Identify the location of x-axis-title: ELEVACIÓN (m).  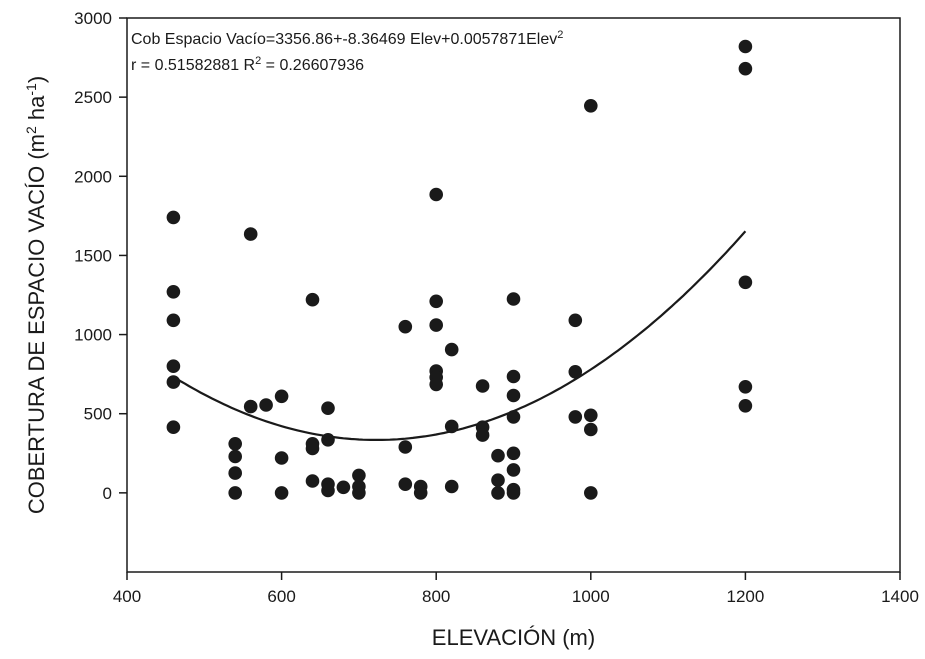
(513, 637).